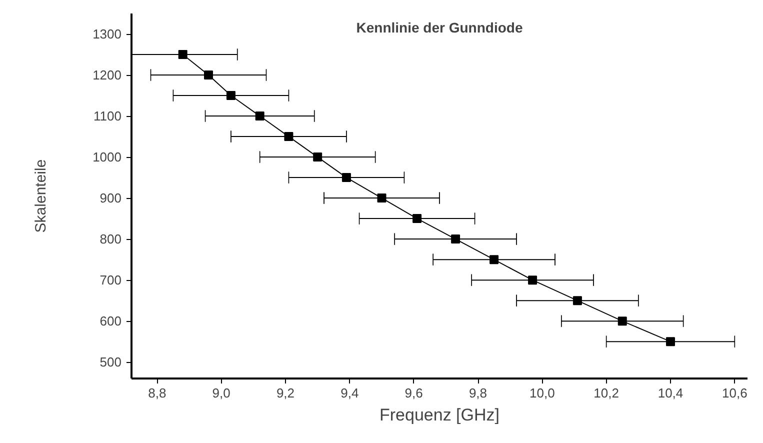 The height and width of the screenshot is (443, 763). Describe the element at coordinates (735, 393) in the screenshot. I see `x-tick-label: 10,6` at that location.